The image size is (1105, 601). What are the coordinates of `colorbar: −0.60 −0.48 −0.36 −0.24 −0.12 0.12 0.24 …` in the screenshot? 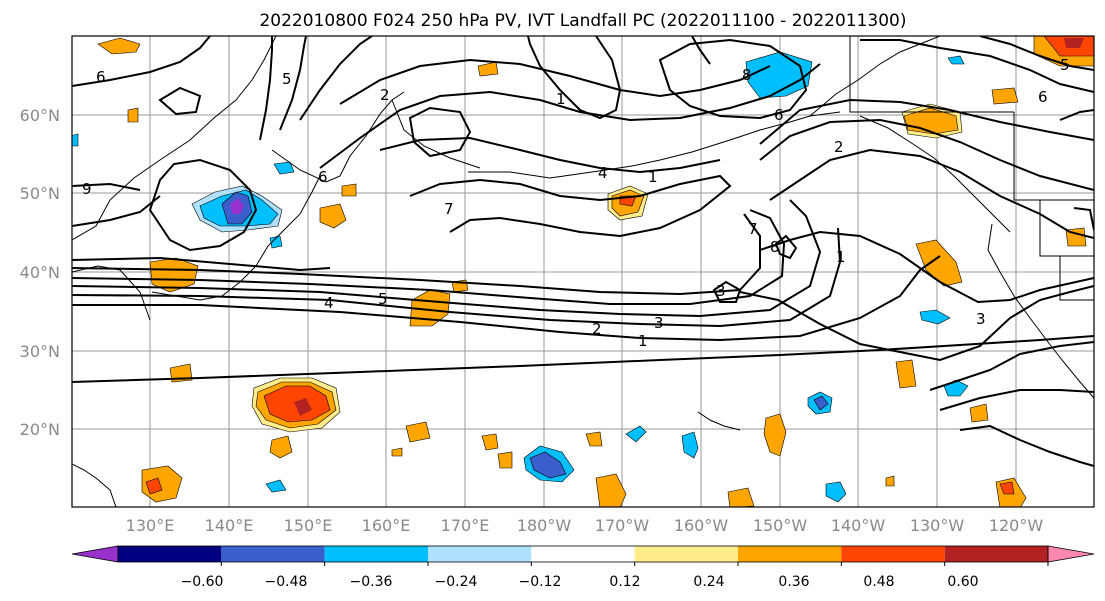 It's located at (583, 567).